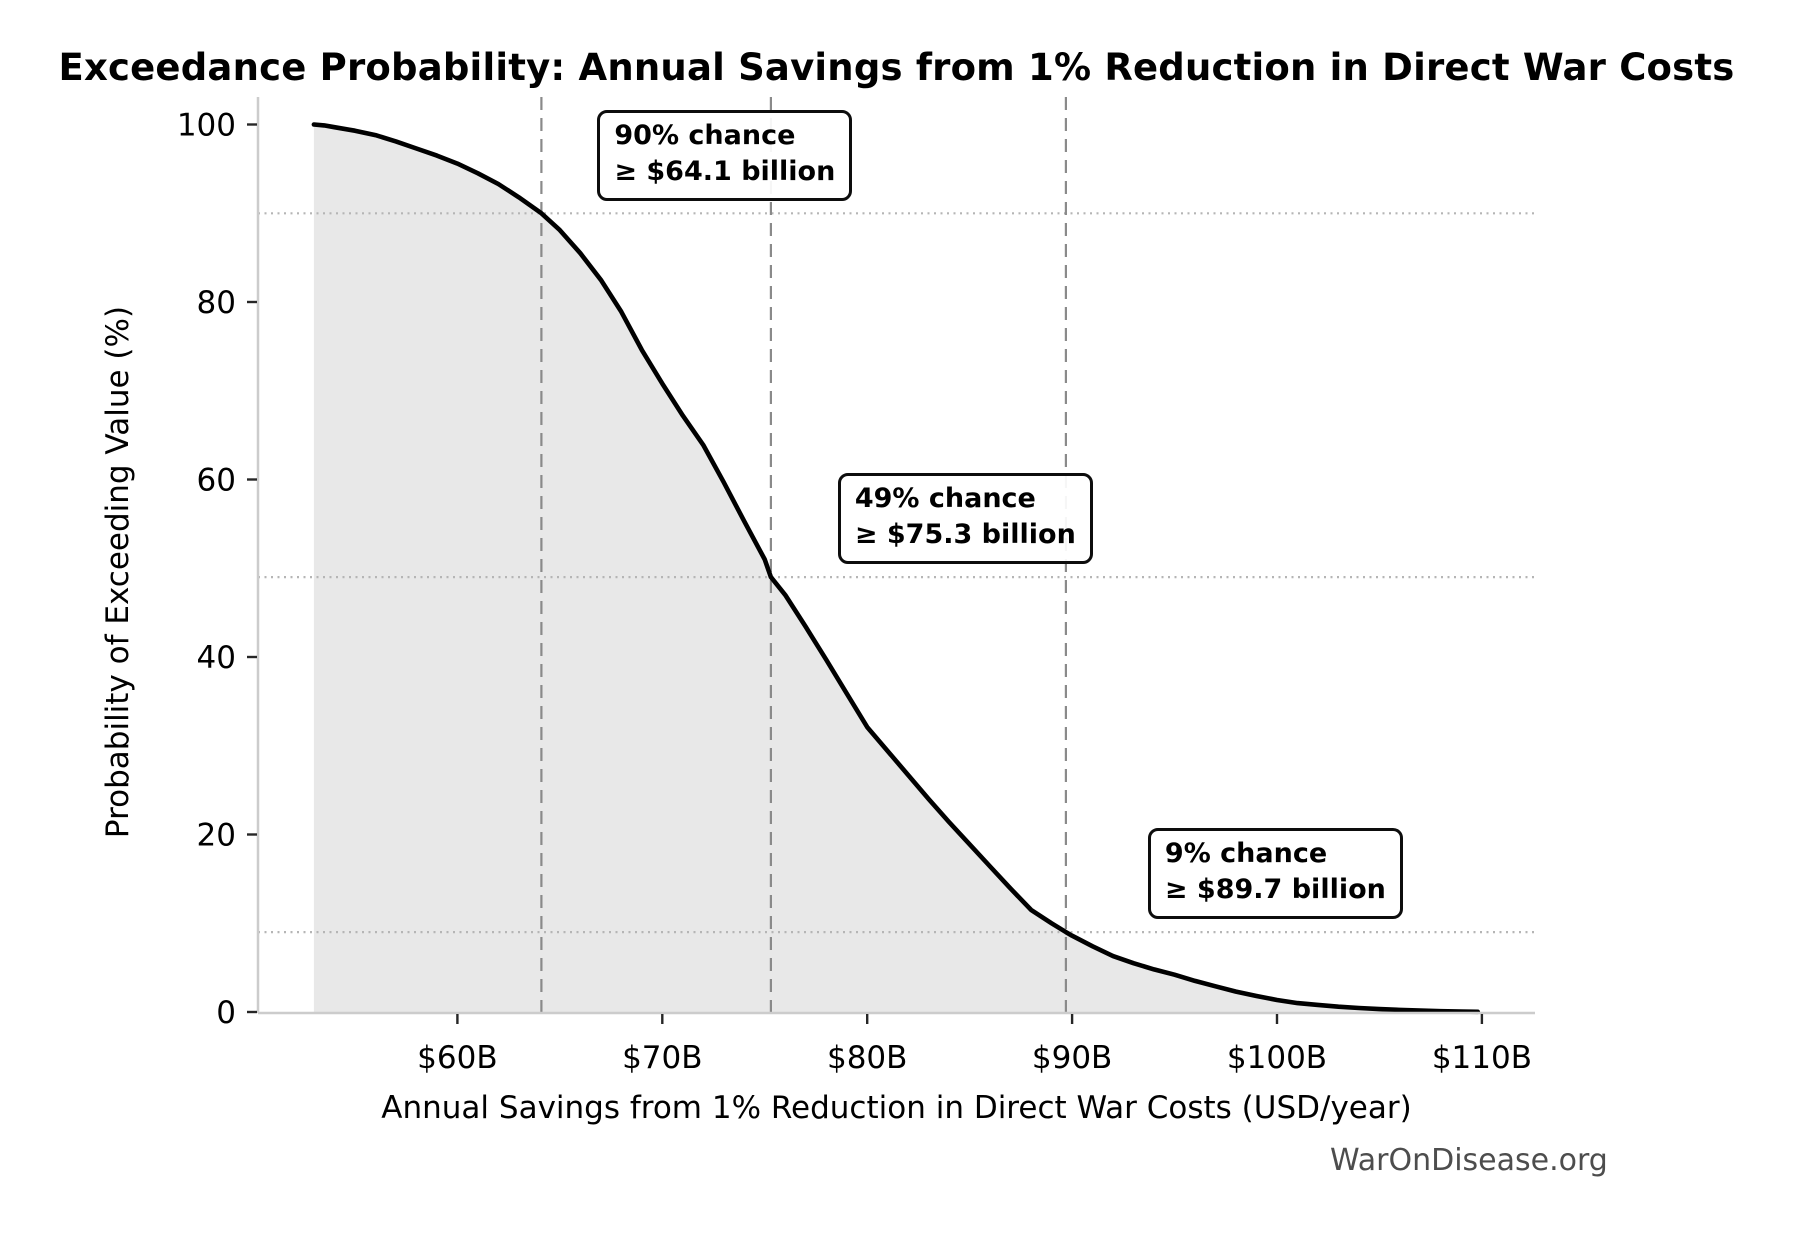 The image size is (1793, 1234). I want to click on annotation-value-text: ≥ $64.1 billion, so click(725, 172).